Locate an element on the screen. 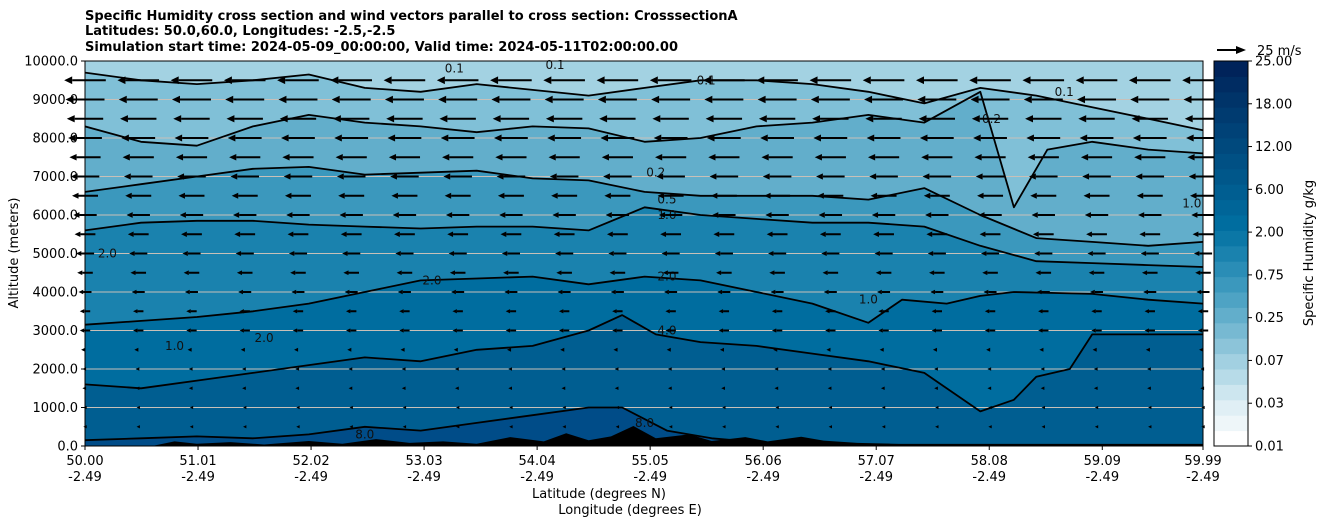 This screenshot has height=526, width=1326. y-tick-label: 2000.0 is located at coordinates (56, 370).